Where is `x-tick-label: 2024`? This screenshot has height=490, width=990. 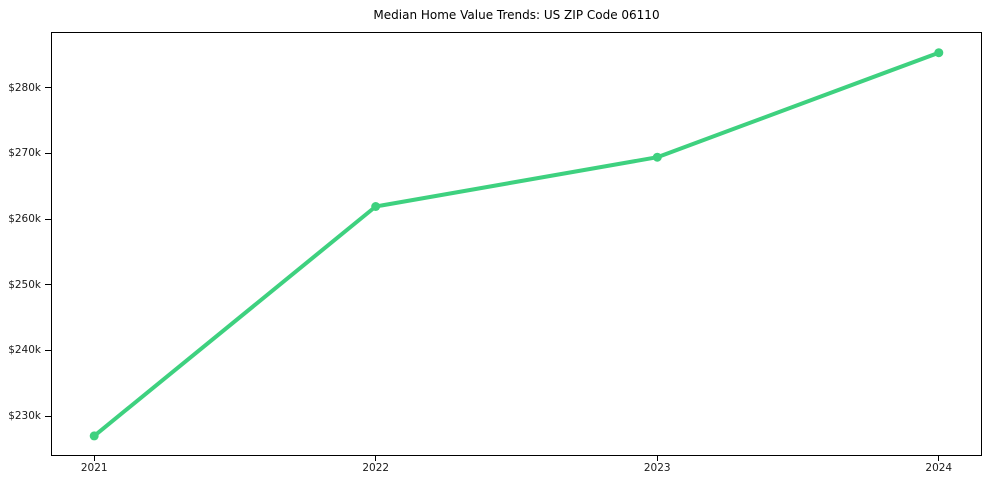 x-tick-label: 2024 is located at coordinates (939, 468).